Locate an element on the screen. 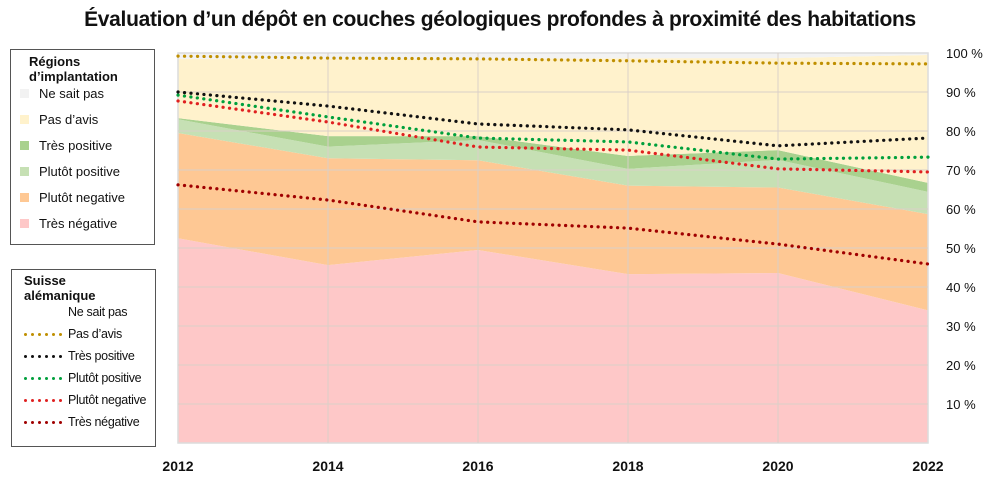 The width and height of the screenshot is (1000, 485). x-tick-label: 2018 is located at coordinates (627, 466).